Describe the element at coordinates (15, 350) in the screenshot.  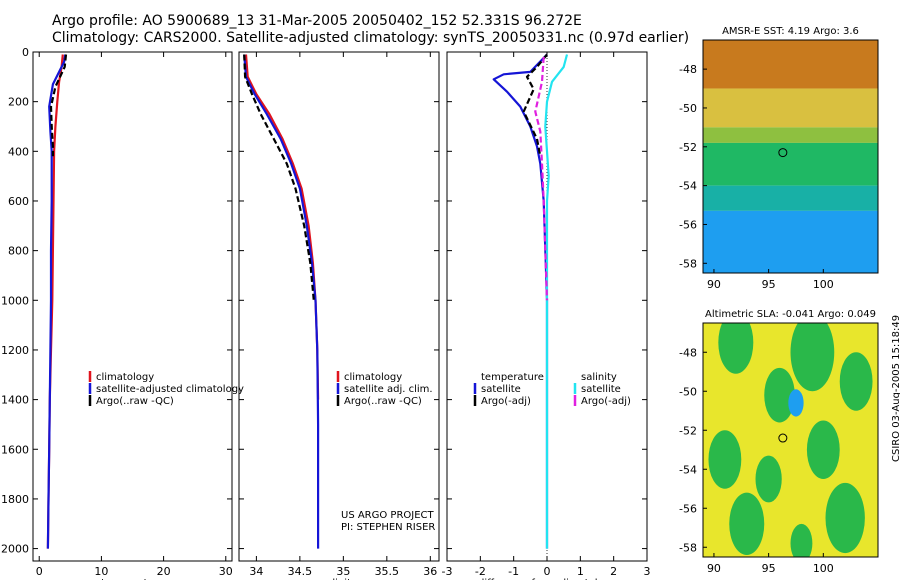
I see `y-tick-label: 1200` at that location.